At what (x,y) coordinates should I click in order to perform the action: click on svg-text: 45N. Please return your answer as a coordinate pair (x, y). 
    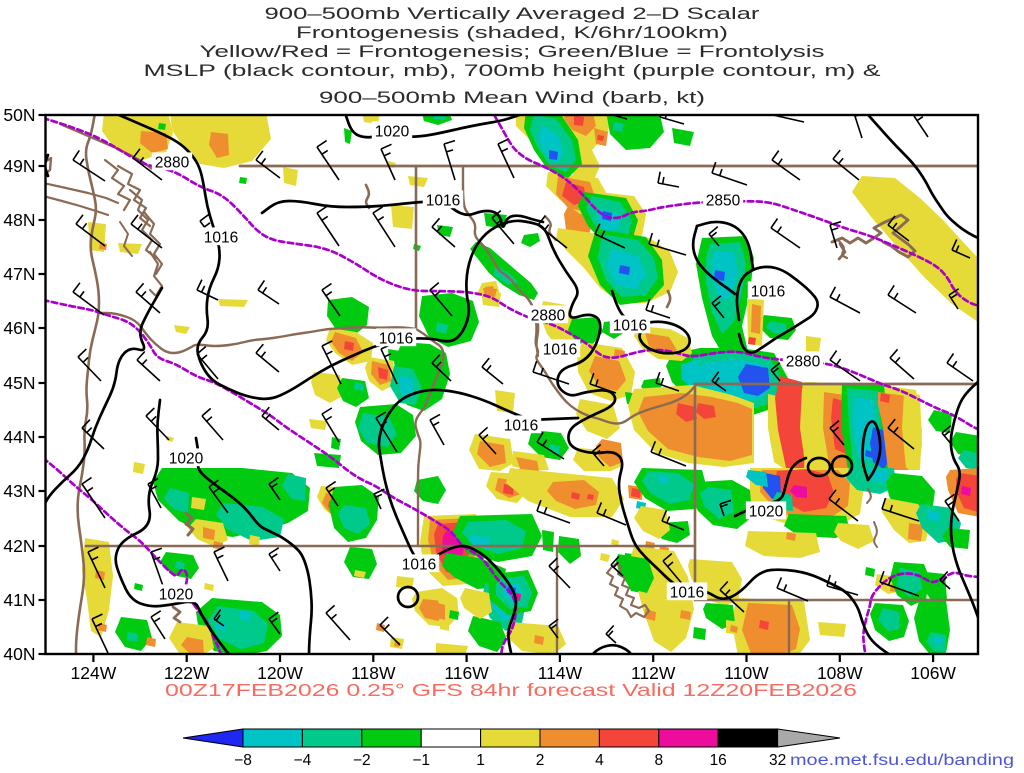
    Looking at the image, I should click on (19, 383).